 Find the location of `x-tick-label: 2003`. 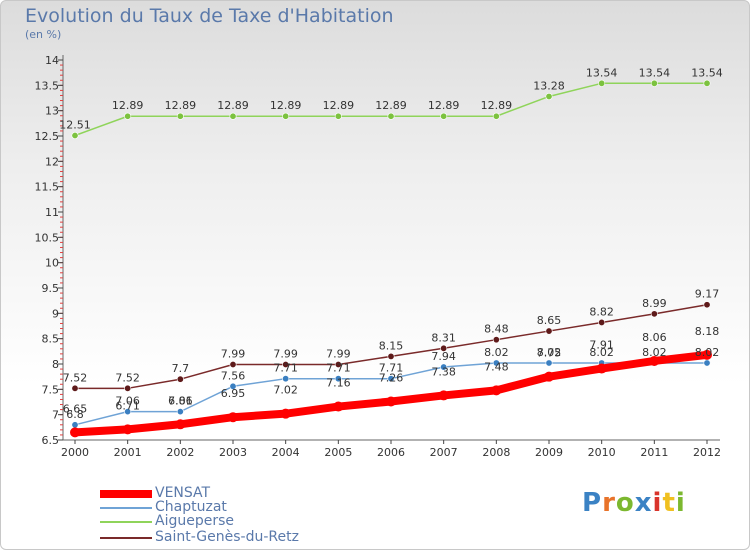

x-tick-label: 2003 is located at coordinates (233, 452).